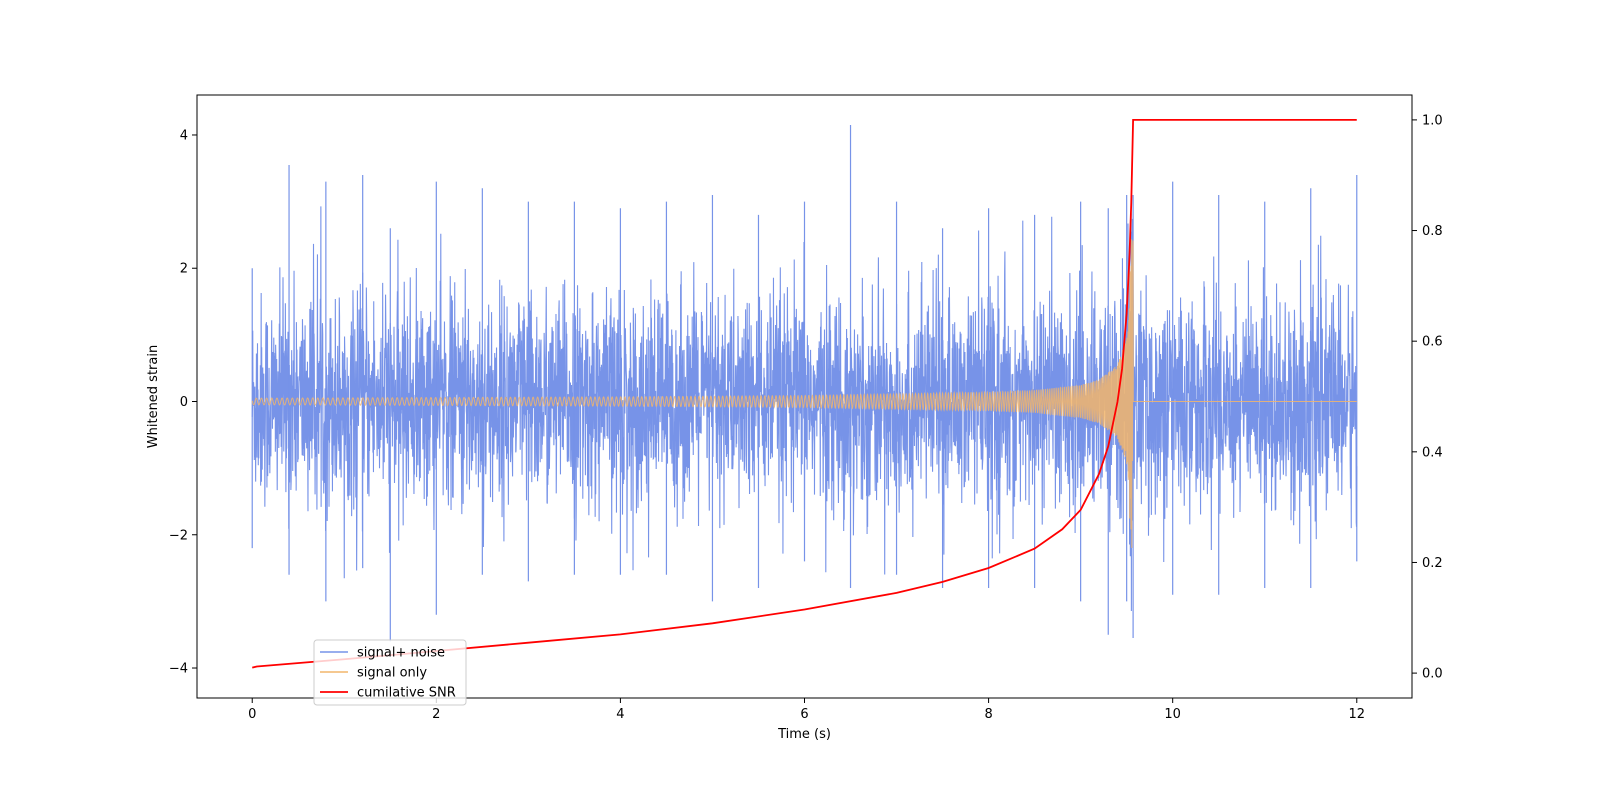 This screenshot has width=1600, height=800. Describe the element at coordinates (1356, 714) in the screenshot. I see `x-tick-label: 12` at that location.